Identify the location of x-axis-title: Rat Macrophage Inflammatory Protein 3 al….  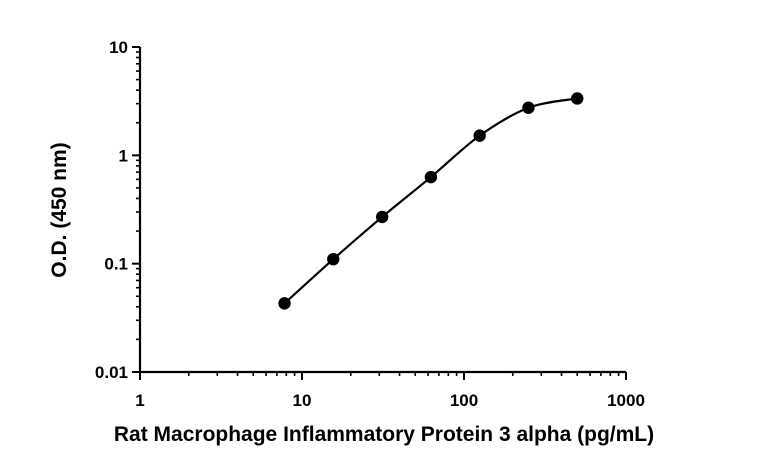
(384, 434).